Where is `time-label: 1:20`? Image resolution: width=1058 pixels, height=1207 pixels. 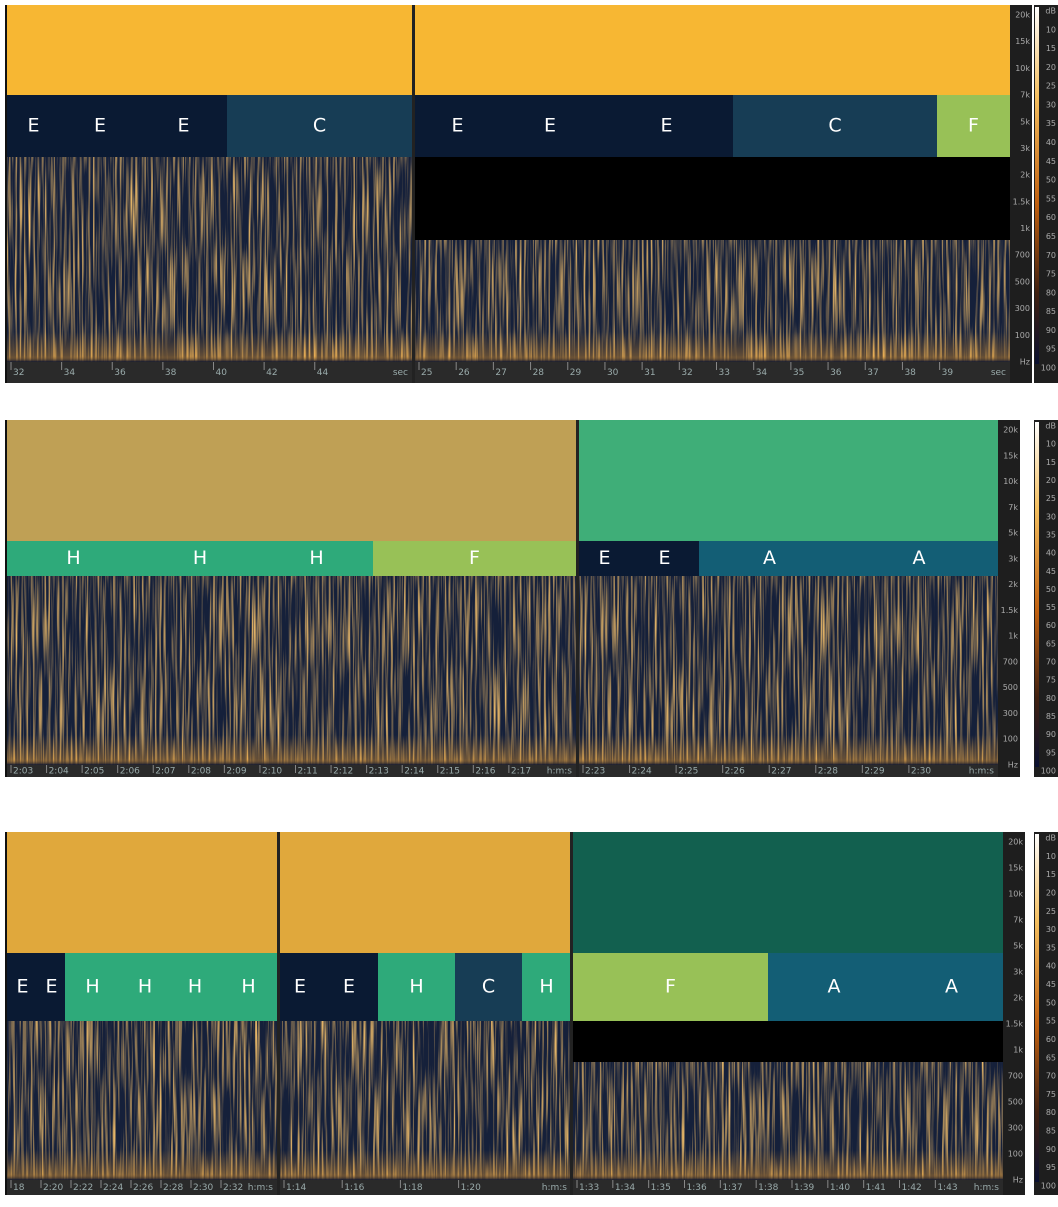 time-label: 1:20 is located at coordinates (471, 1188).